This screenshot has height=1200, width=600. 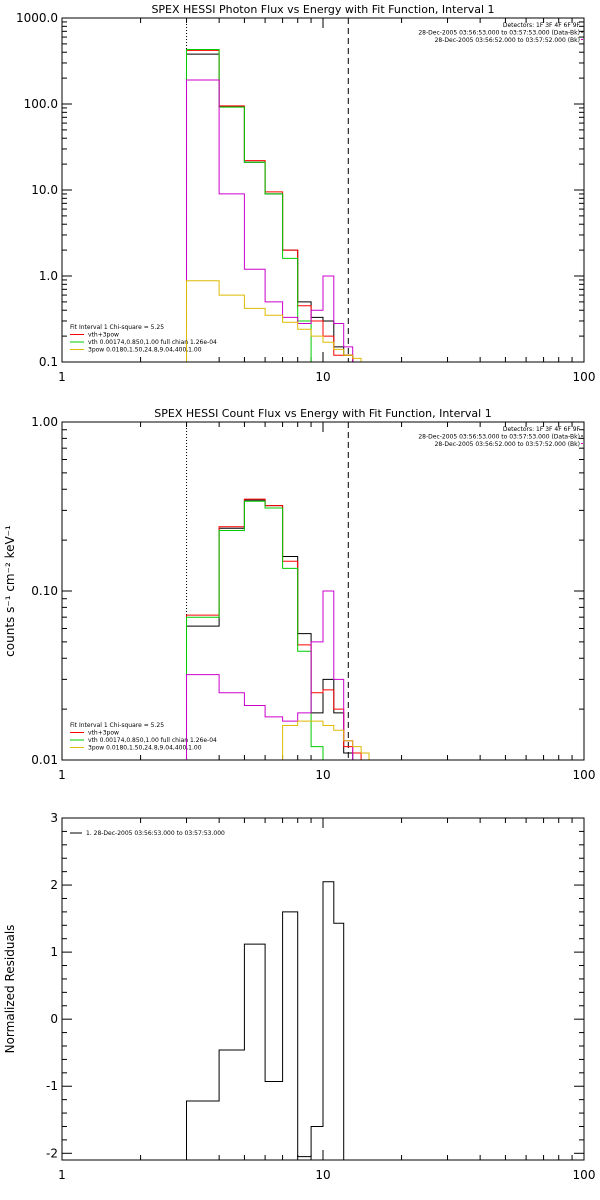 I want to click on y-axis-label: Normalized Residuals, so click(x=10, y=989).